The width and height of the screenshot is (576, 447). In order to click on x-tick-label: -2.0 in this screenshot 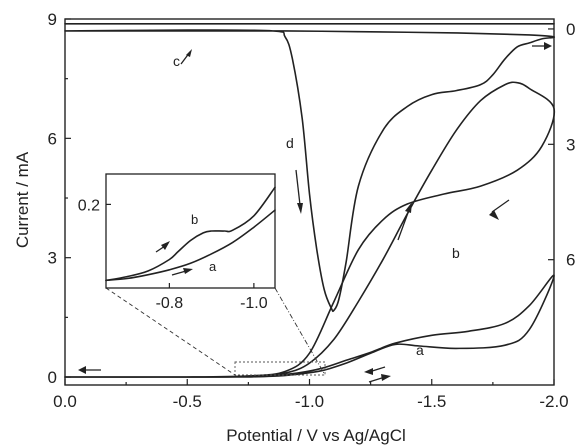, I will do `click(553, 401)`.